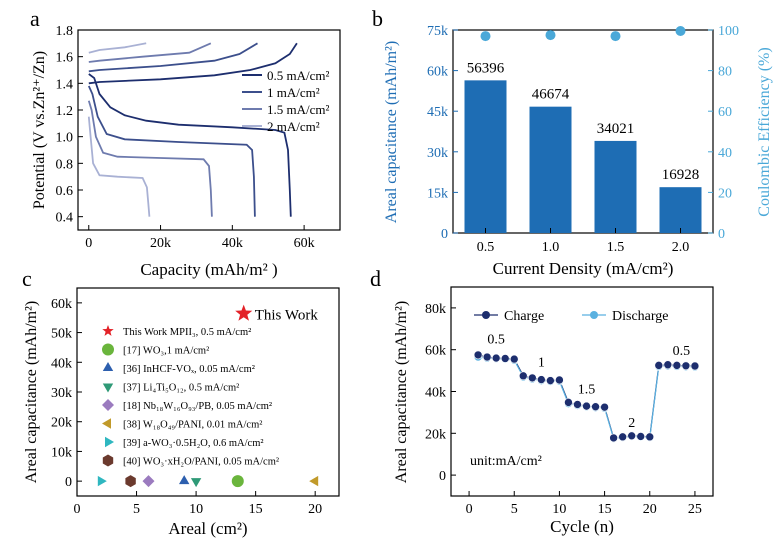  Describe the element at coordinates (61, 452) in the screenshot. I see `panel-c-ytick-label: 10k` at that location.